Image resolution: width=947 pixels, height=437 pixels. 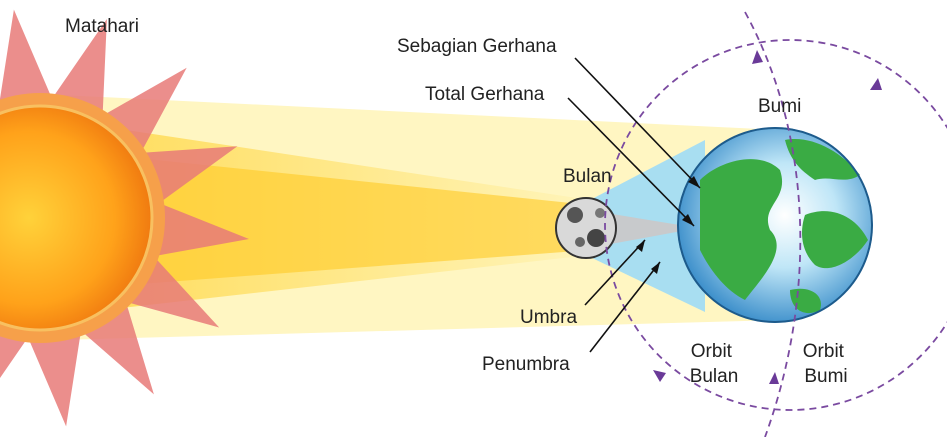 What do you see at coordinates (634, 205) in the screenshot?
I see `pointer-lines` at bounding box center [634, 205].